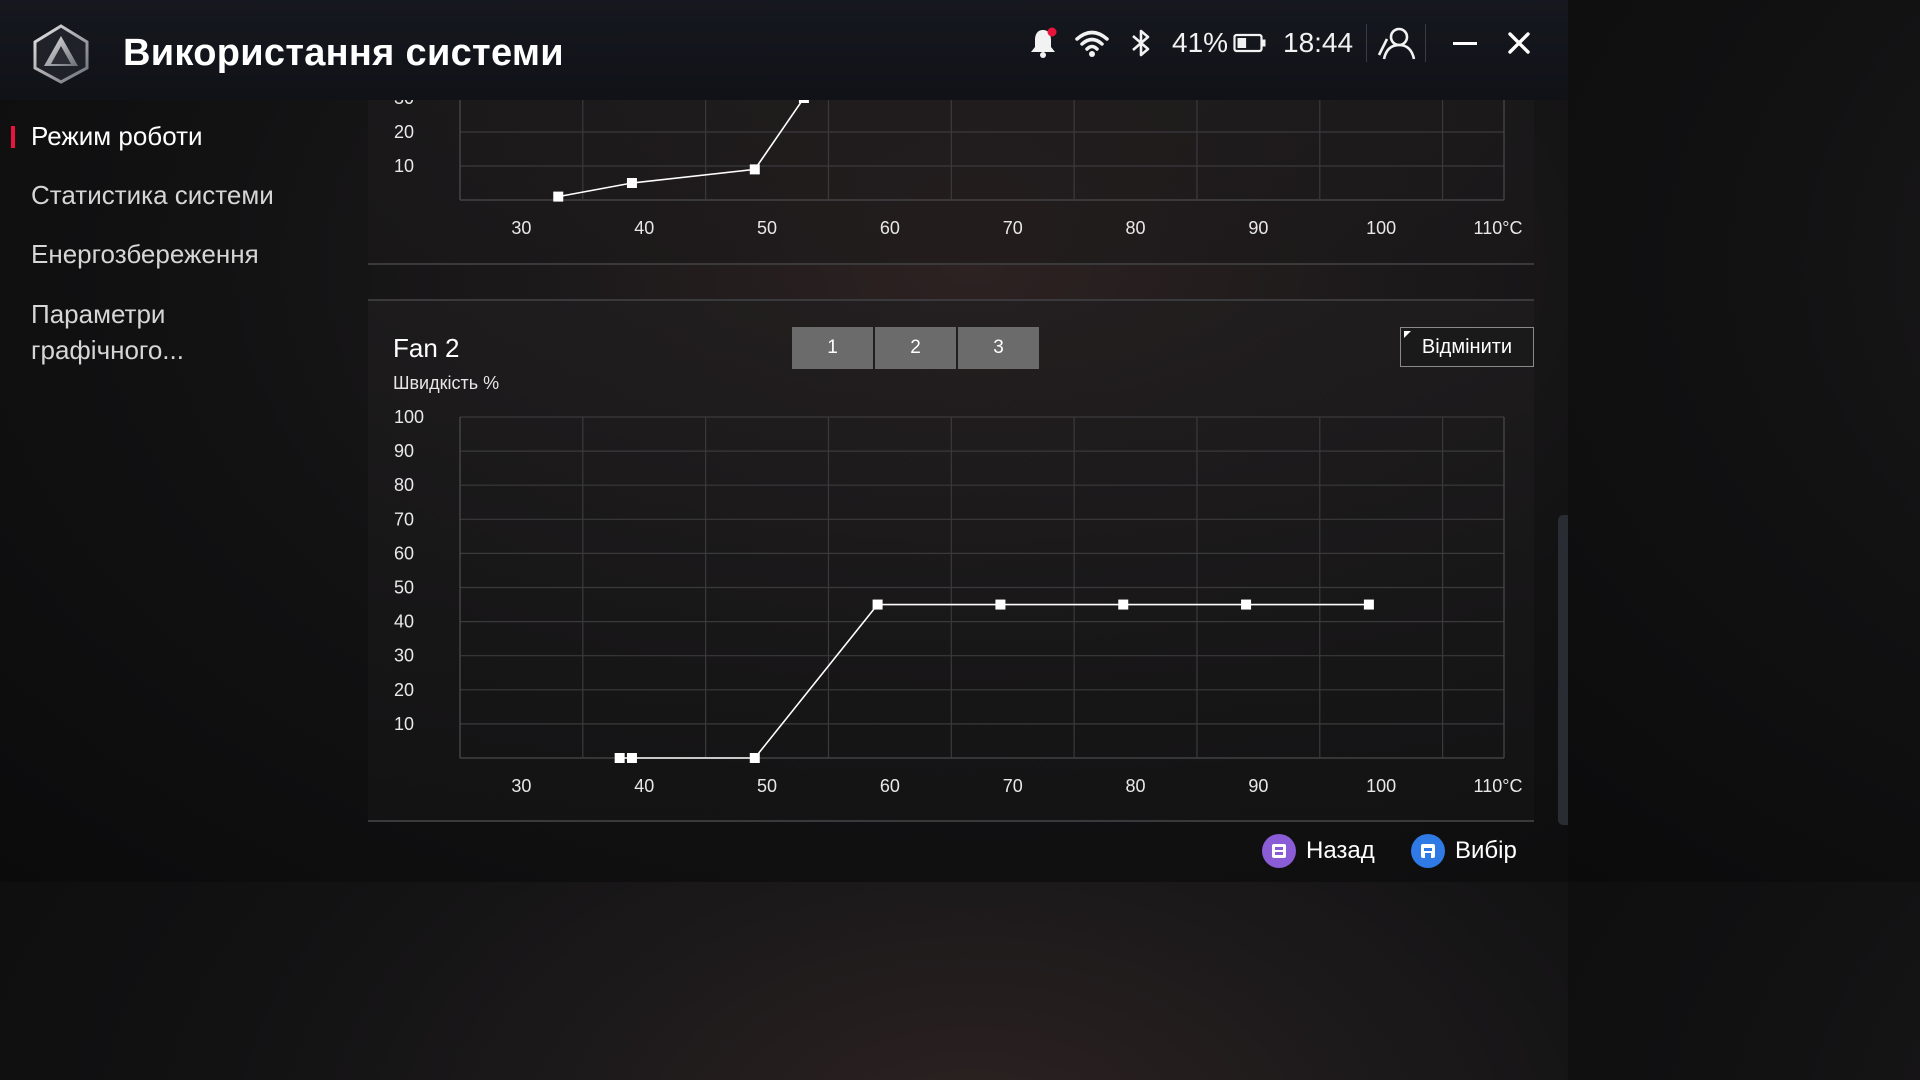  I want to click on select-hint: Вибір, so click(1464, 851).